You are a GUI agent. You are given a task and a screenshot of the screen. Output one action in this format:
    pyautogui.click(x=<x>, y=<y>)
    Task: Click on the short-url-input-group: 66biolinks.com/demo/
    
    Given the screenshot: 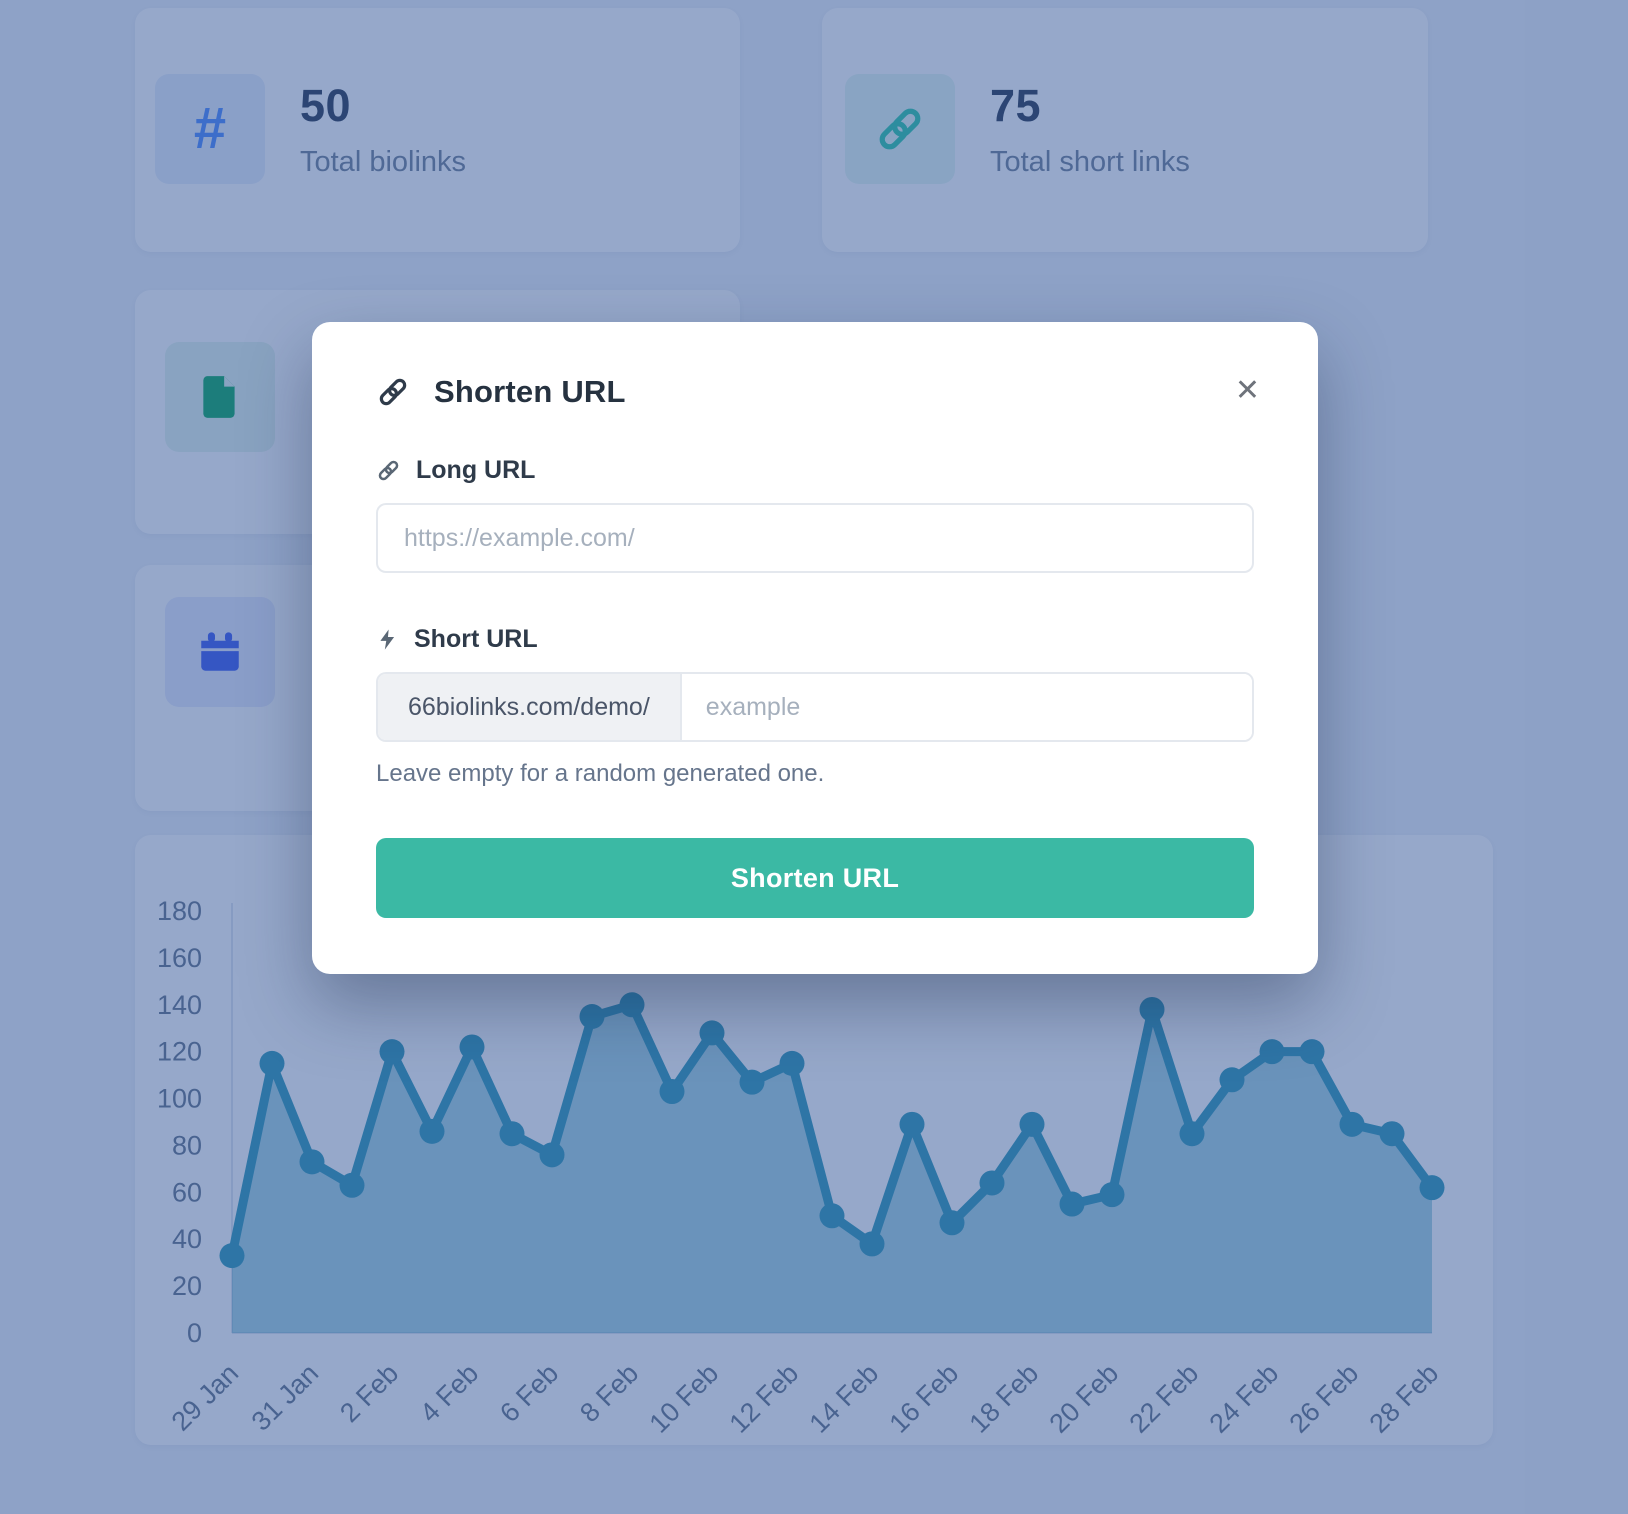 What is the action you would take?
    pyautogui.click(x=815, y=707)
    